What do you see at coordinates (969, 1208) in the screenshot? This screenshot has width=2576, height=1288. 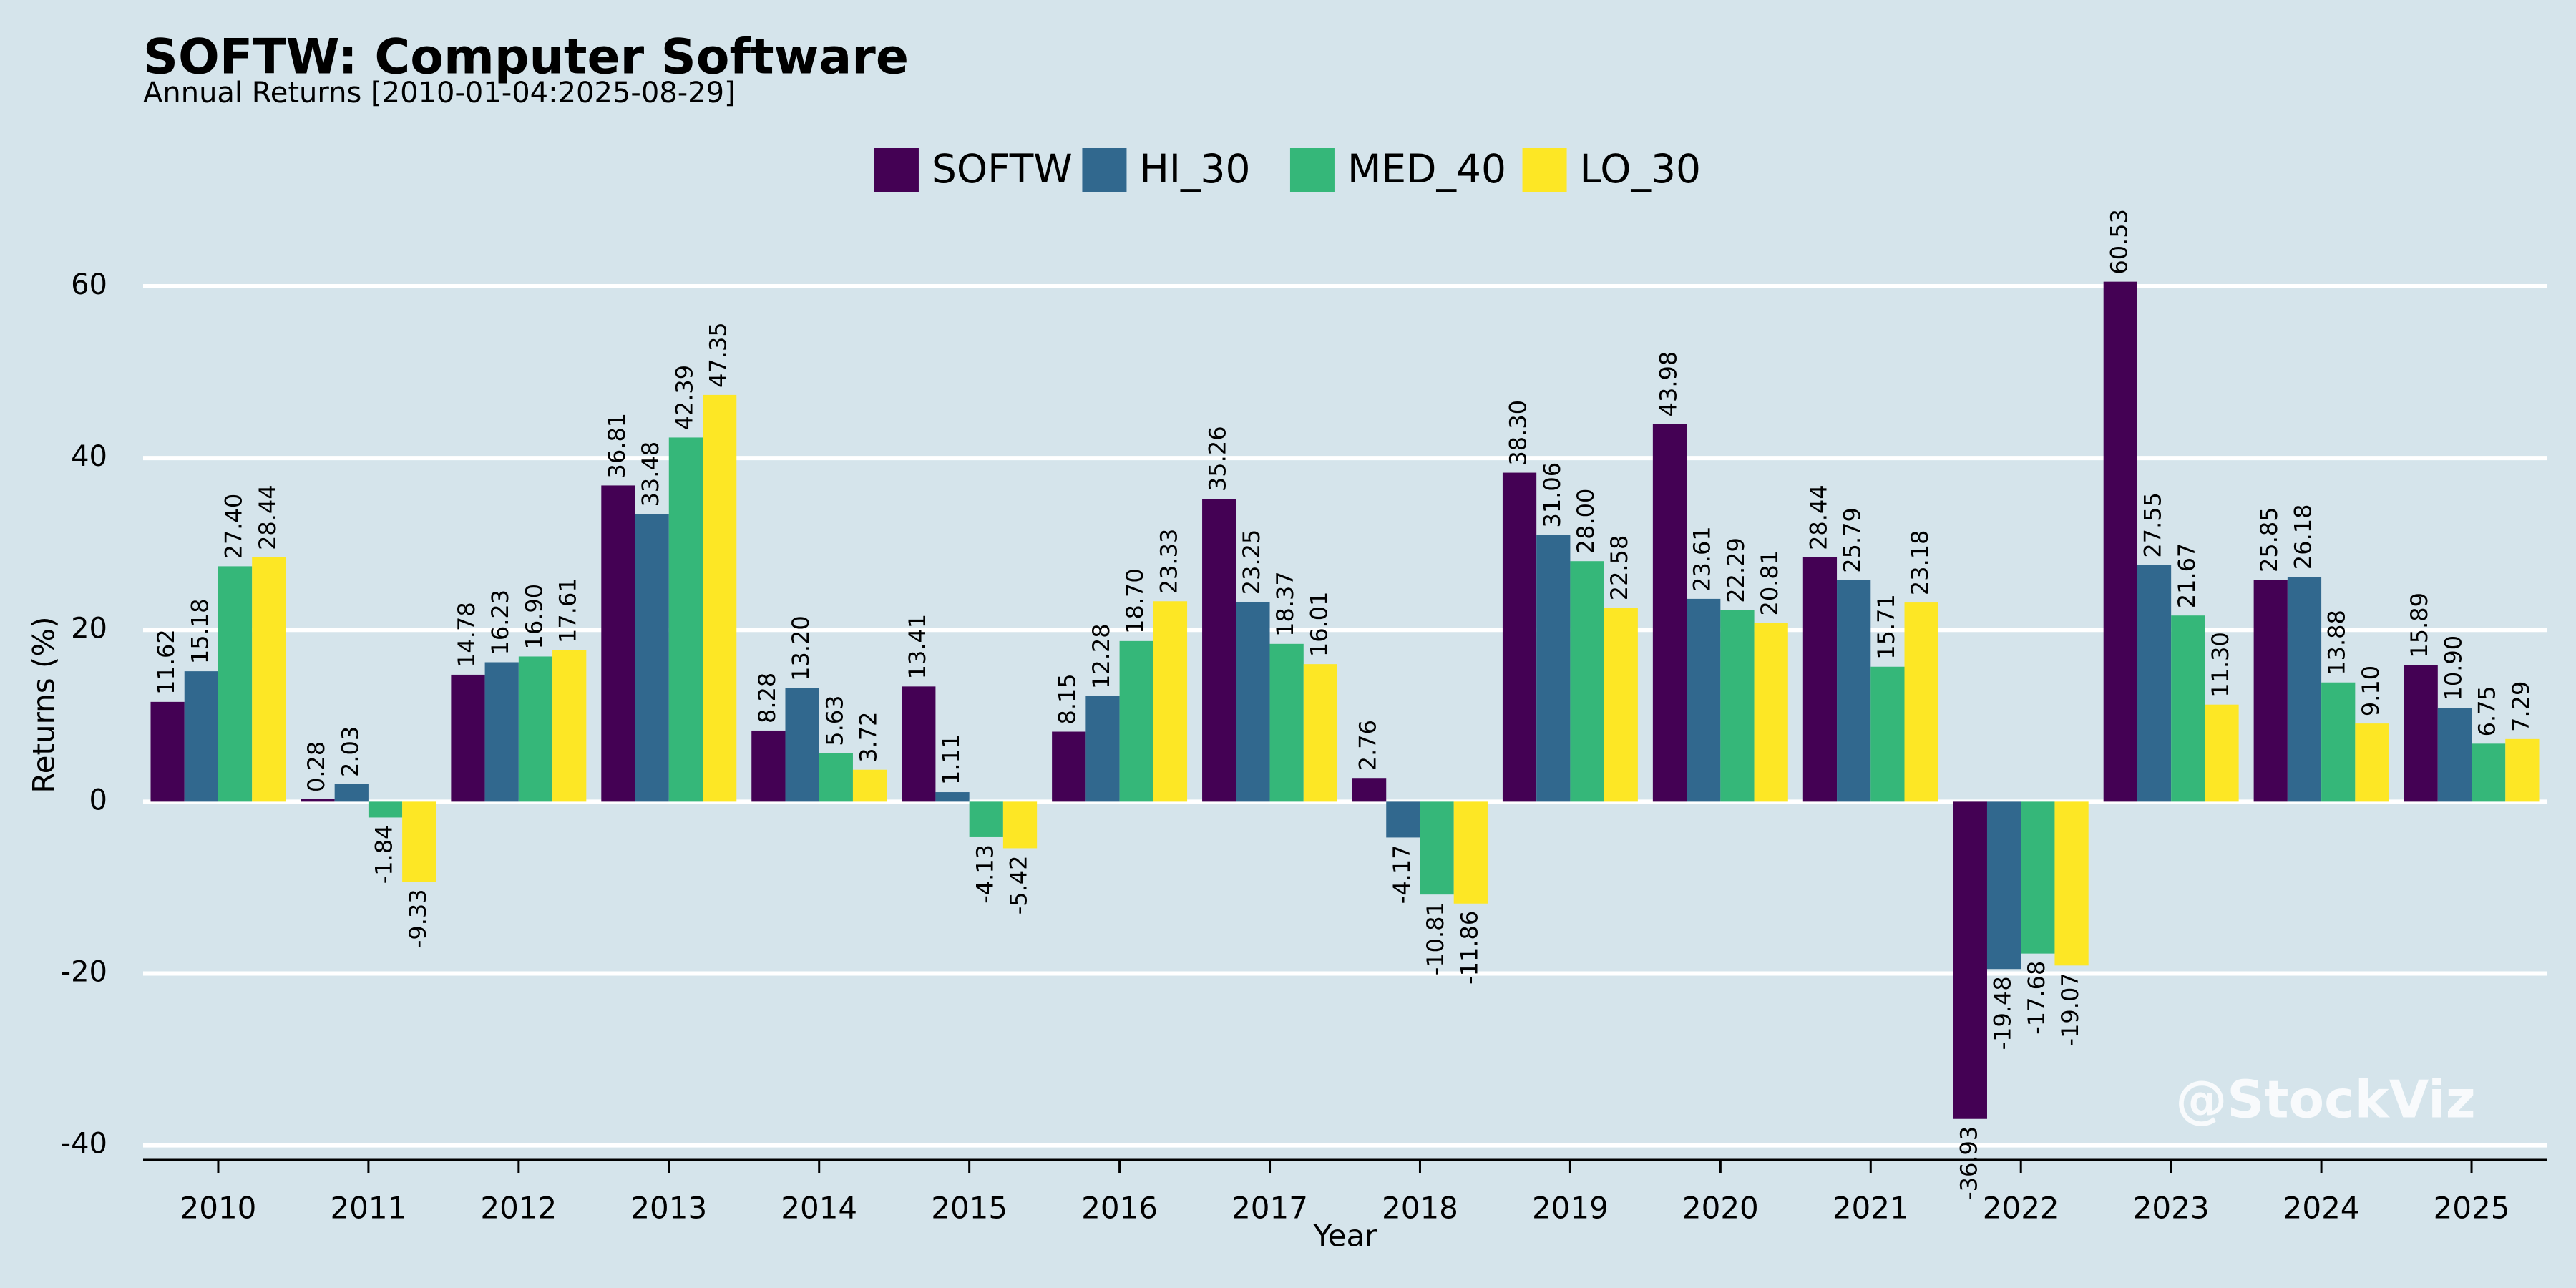 I see `x-tick-label: 2015` at bounding box center [969, 1208].